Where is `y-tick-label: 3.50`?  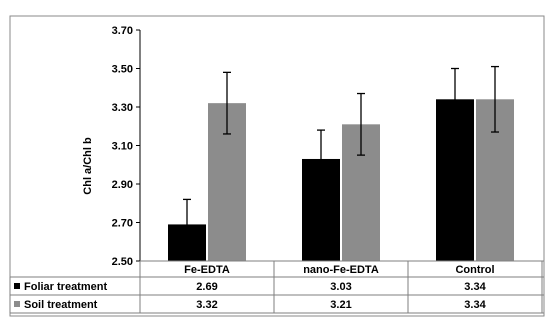
y-tick-label: 3.50 is located at coordinates (122, 70).